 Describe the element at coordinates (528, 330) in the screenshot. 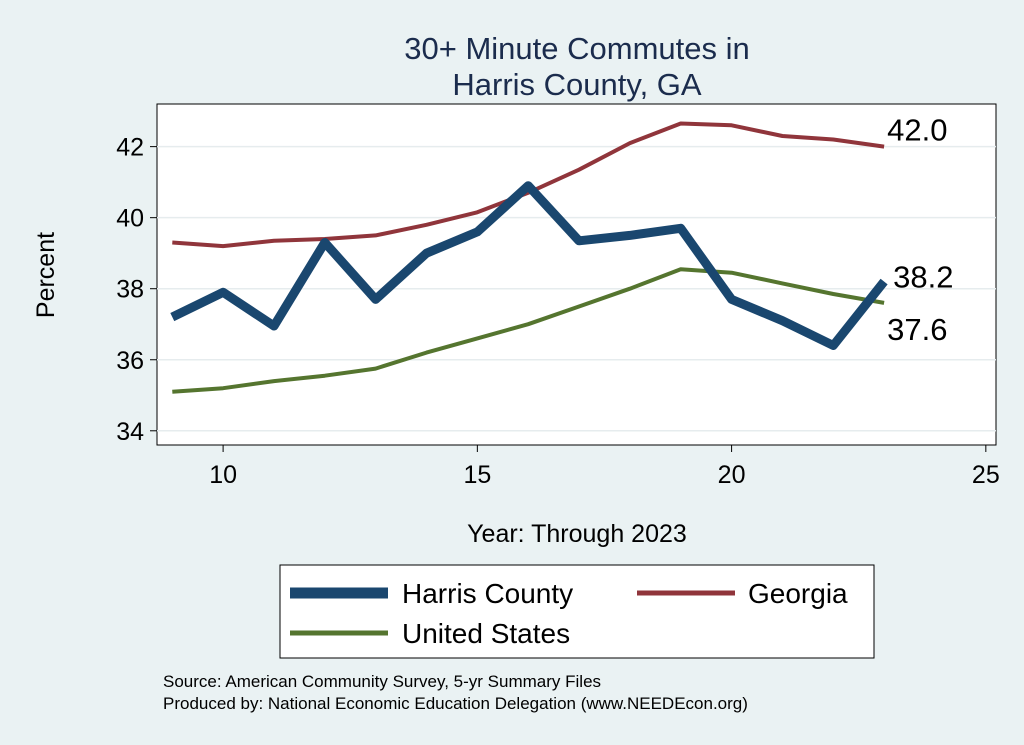

I see `series-line-united-states` at that location.